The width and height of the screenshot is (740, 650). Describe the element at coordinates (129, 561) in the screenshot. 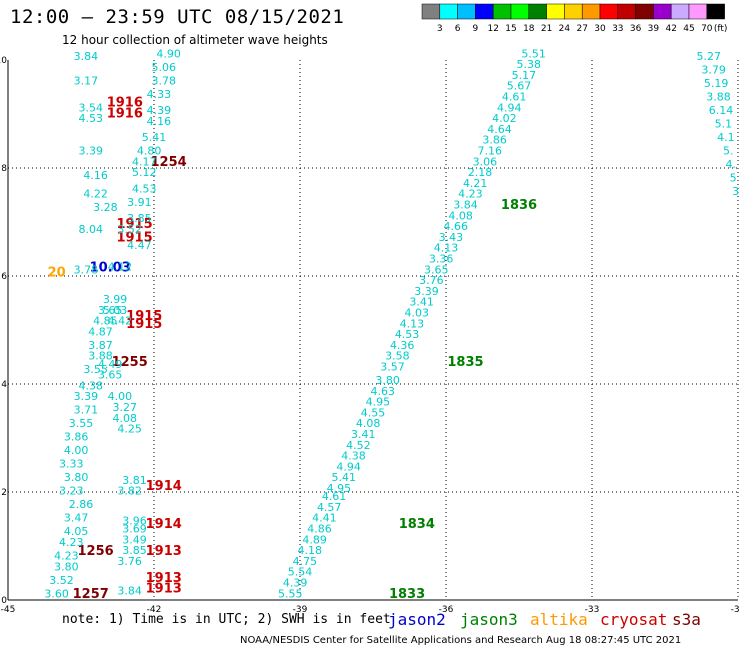

I see `data-point-label: 3.76` at that location.